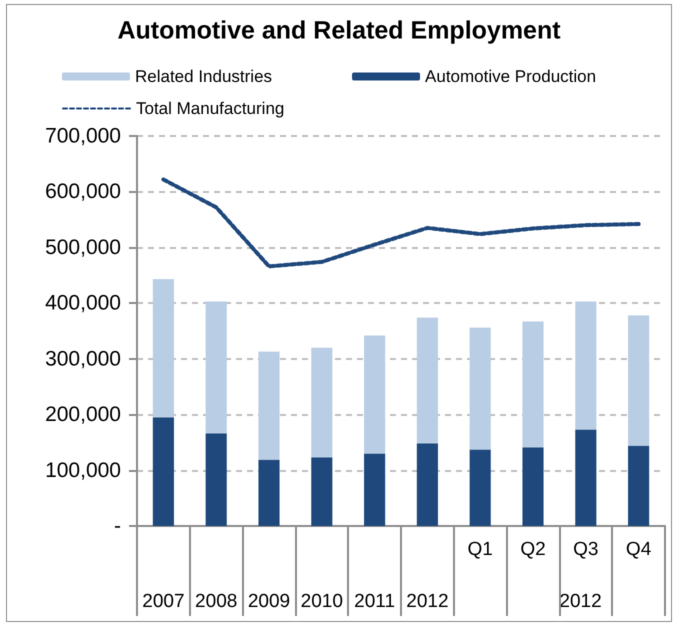  Describe the element at coordinates (83, 247) in the screenshot. I see `y-tick-label: 500,000` at that location.